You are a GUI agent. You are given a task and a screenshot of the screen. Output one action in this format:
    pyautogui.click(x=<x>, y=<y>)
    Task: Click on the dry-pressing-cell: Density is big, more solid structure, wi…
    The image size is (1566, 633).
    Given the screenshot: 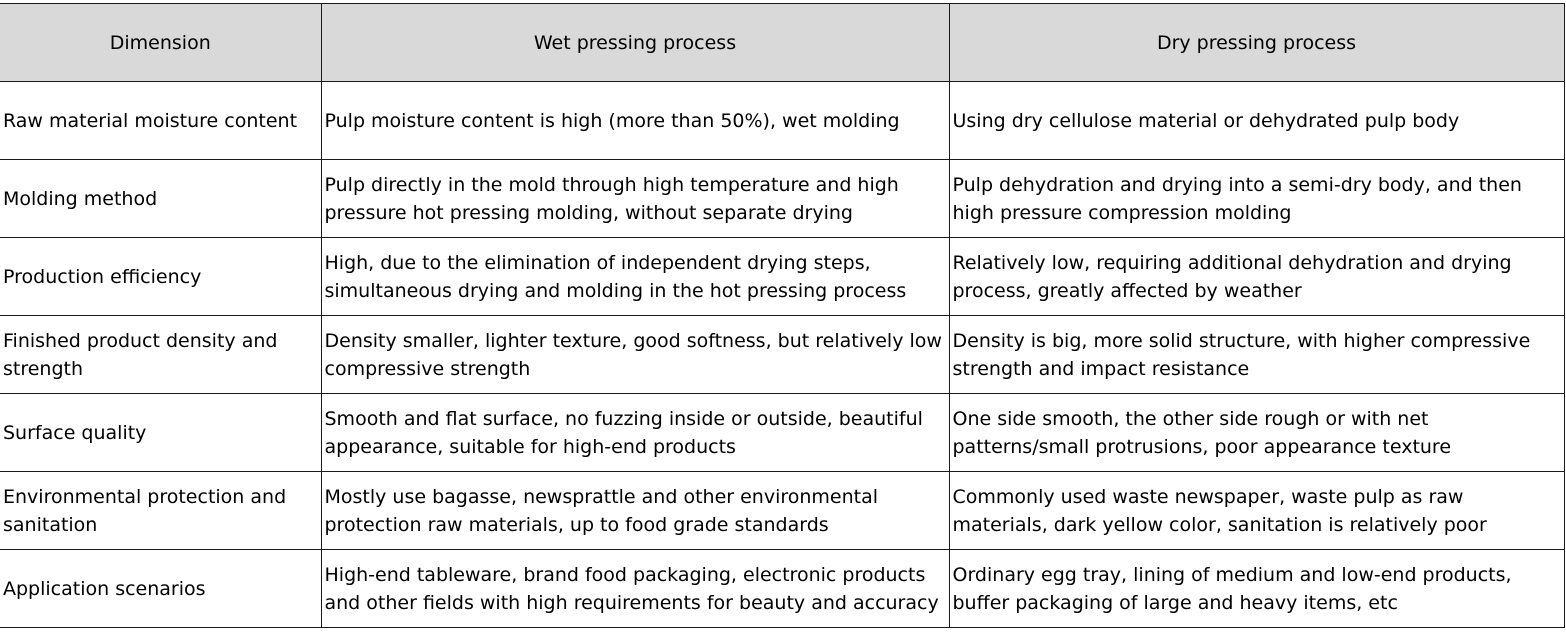 What is the action you would take?
    pyautogui.click(x=1256, y=354)
    